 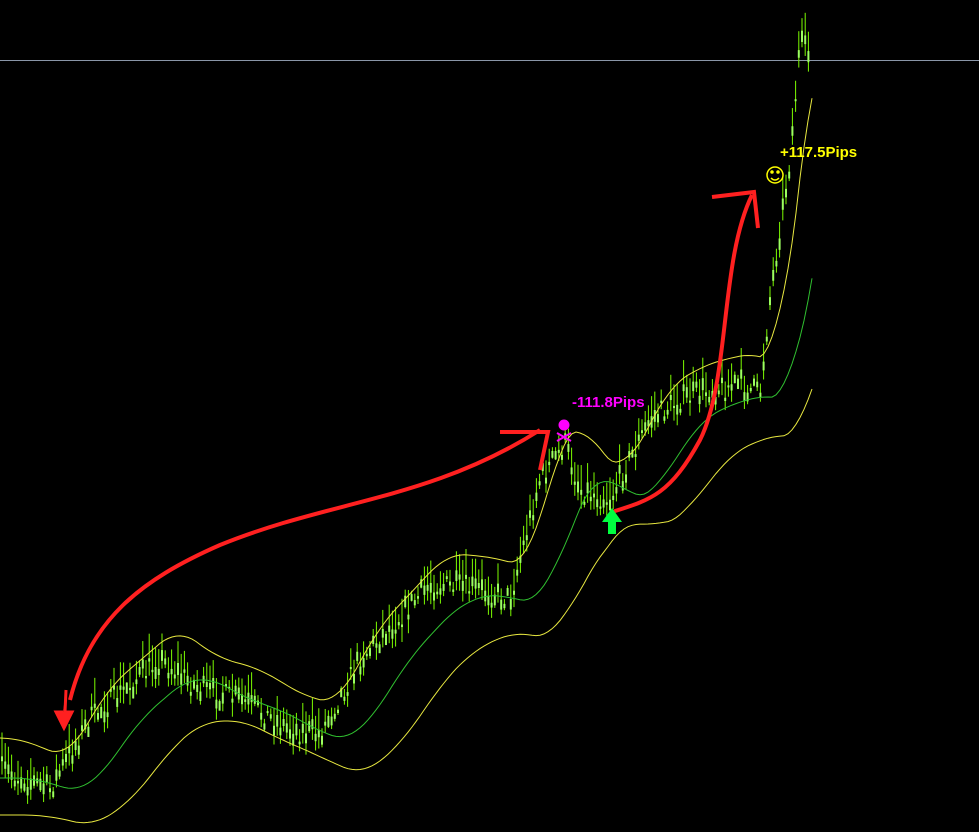 What do you see at coordinates (612, 521) in the screenshot?
I see `buy-arrow` at bounding box center [612, 521].